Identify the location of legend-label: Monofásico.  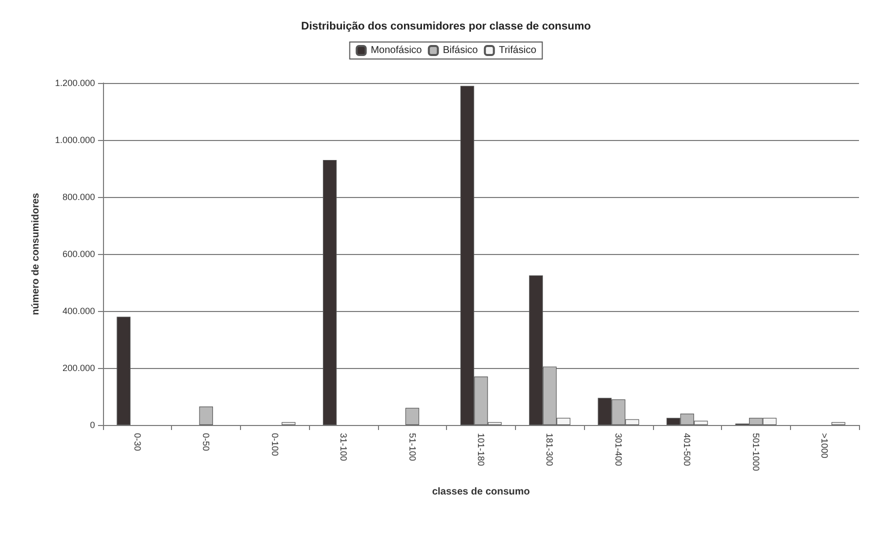
(396, 50).